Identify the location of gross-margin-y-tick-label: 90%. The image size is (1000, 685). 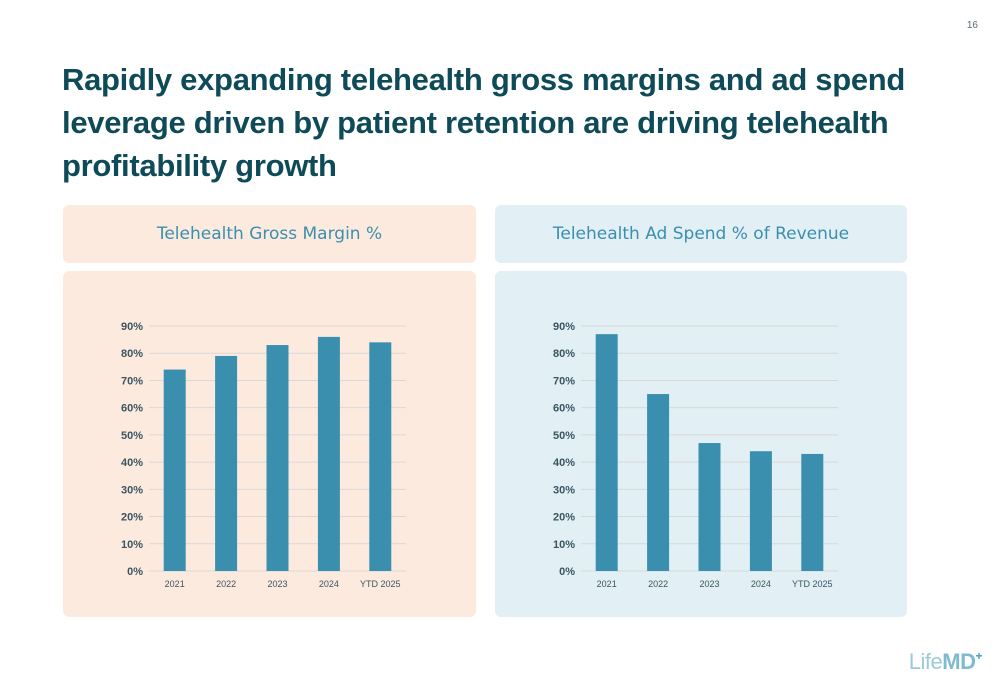
(132, 327).